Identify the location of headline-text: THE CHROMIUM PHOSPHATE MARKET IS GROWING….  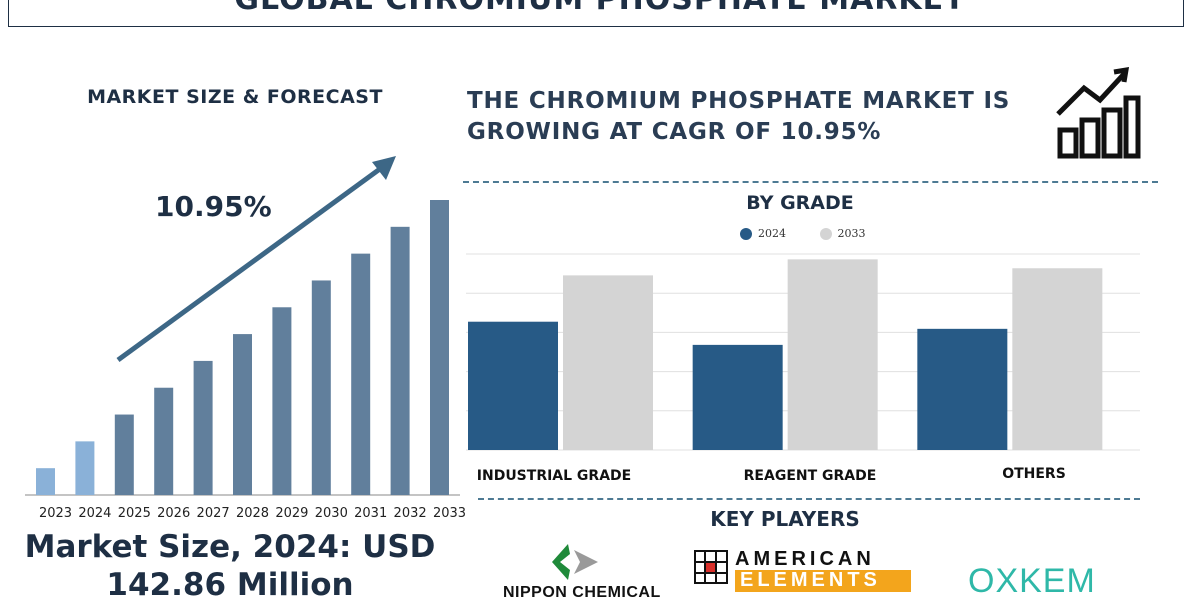
(757, 117).